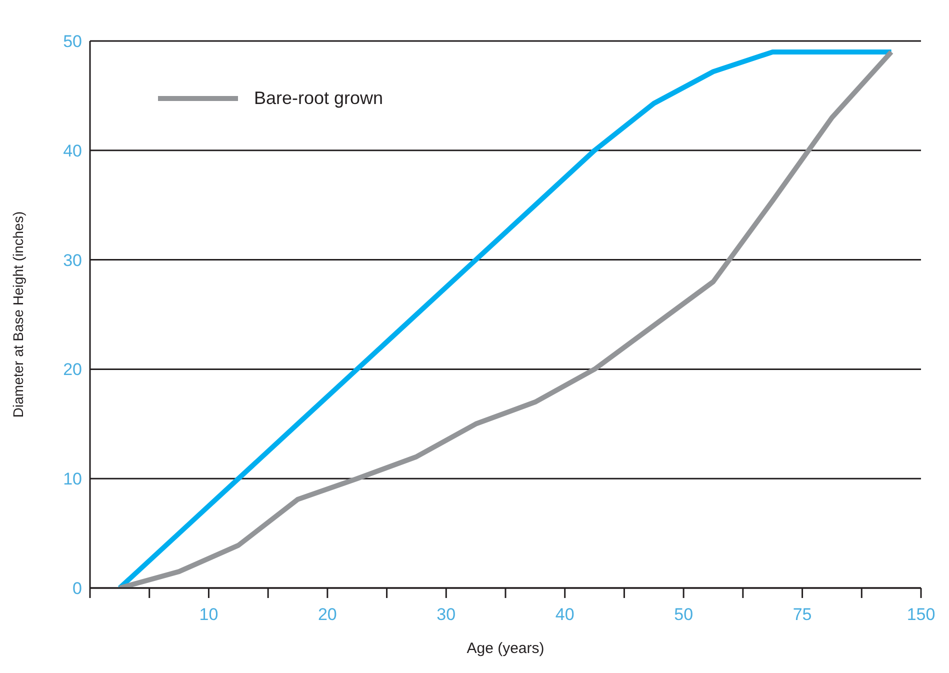 The image size is (949, 673). I want to click on x-tick-label: 75, so click(802, 614).